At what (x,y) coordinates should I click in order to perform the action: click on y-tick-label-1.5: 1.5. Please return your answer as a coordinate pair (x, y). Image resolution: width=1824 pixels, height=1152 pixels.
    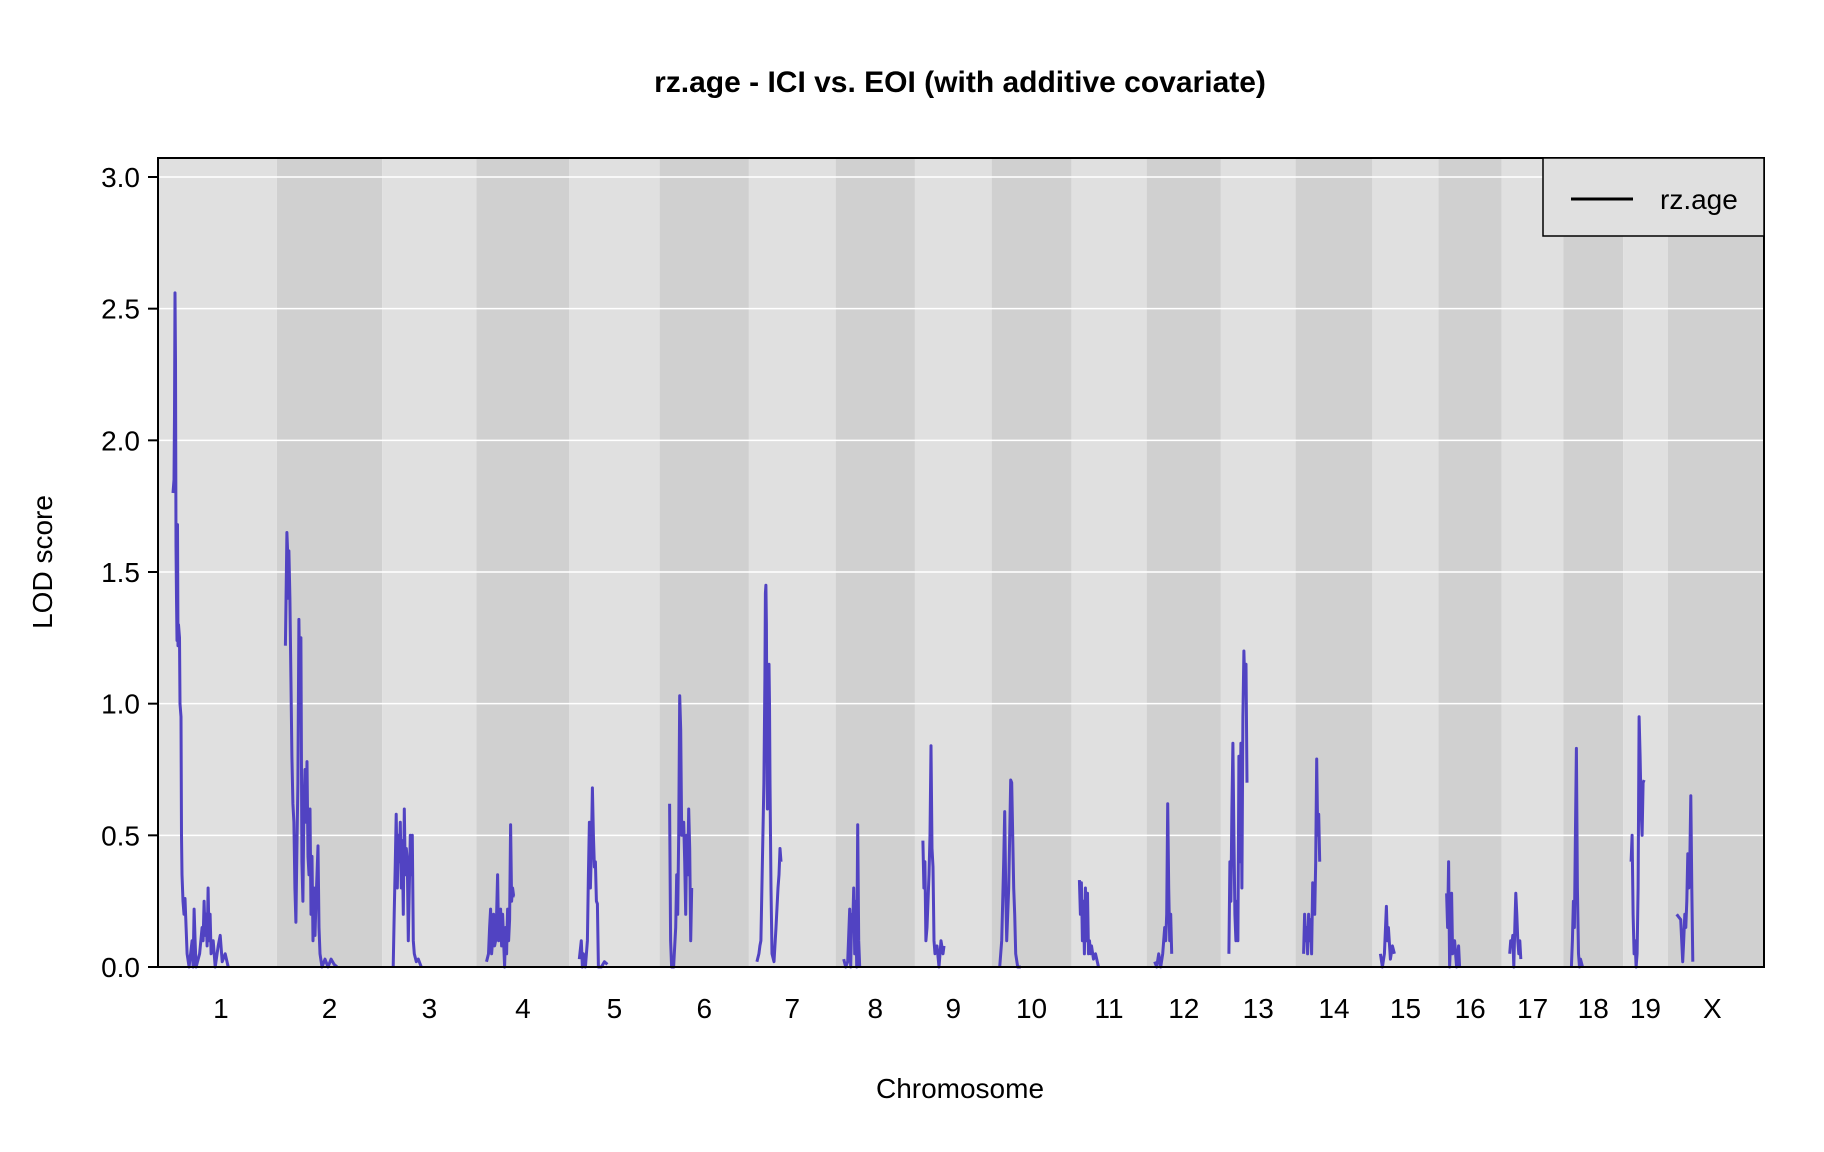
    Looking at the image, I should click on (120, 572).